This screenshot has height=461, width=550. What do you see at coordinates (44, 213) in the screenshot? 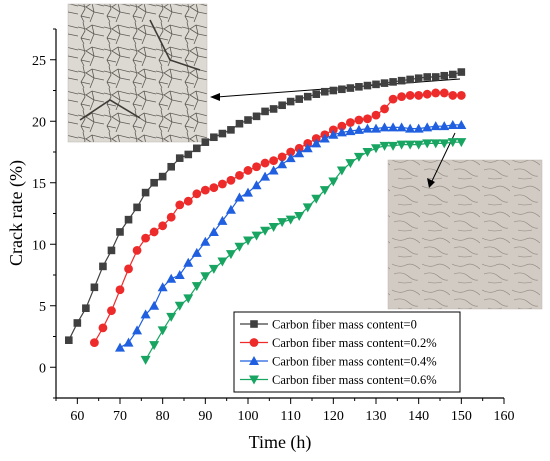
I see `y-axis-ticks: 0 5 10 15 20 25` at bounding box center [44, 213].